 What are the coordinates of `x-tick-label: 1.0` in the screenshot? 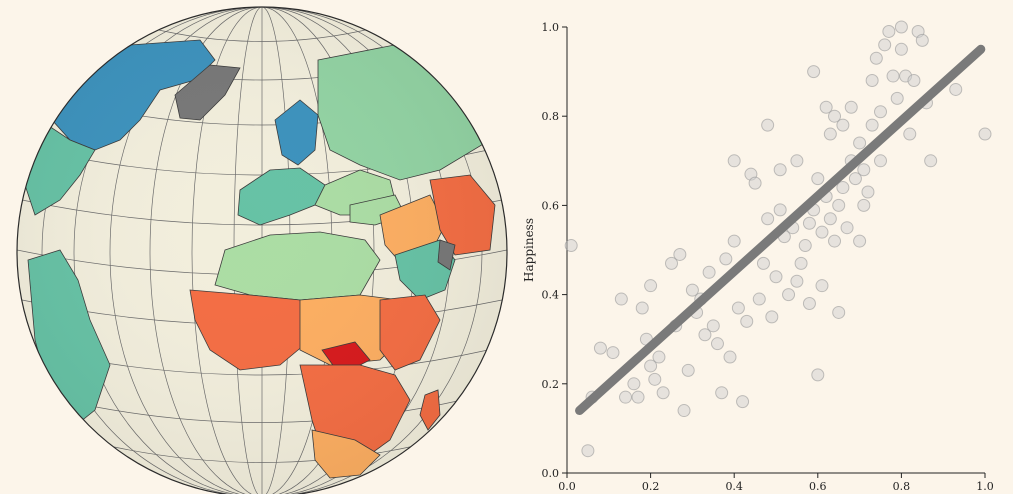 It's located at (985, 486).